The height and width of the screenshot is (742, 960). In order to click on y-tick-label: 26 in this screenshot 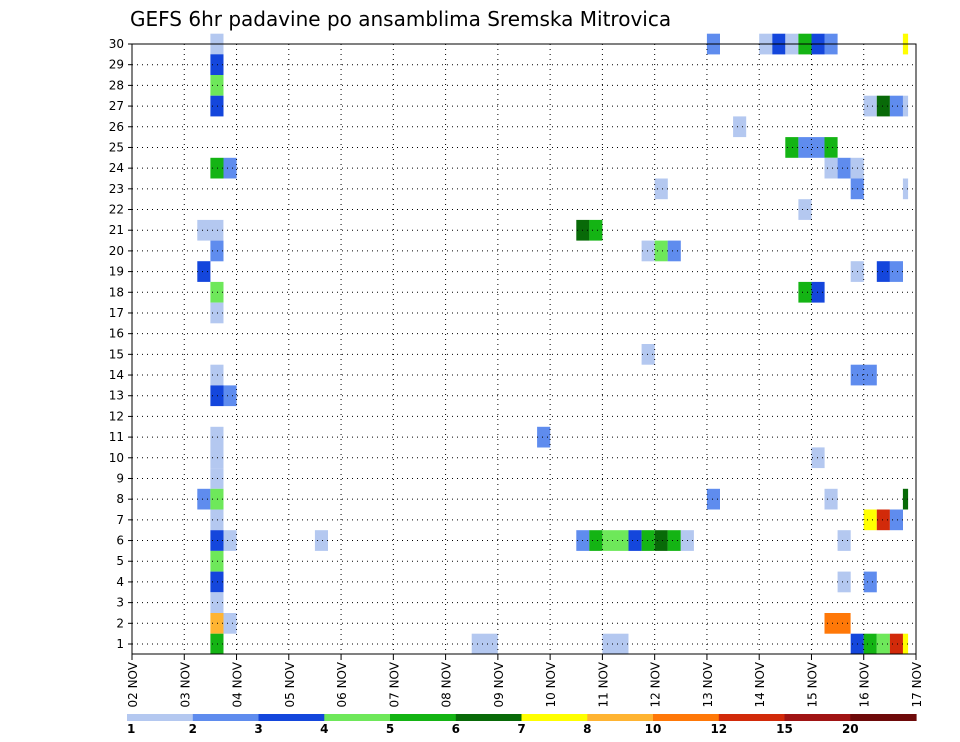, I will do `click(116, 127)`.